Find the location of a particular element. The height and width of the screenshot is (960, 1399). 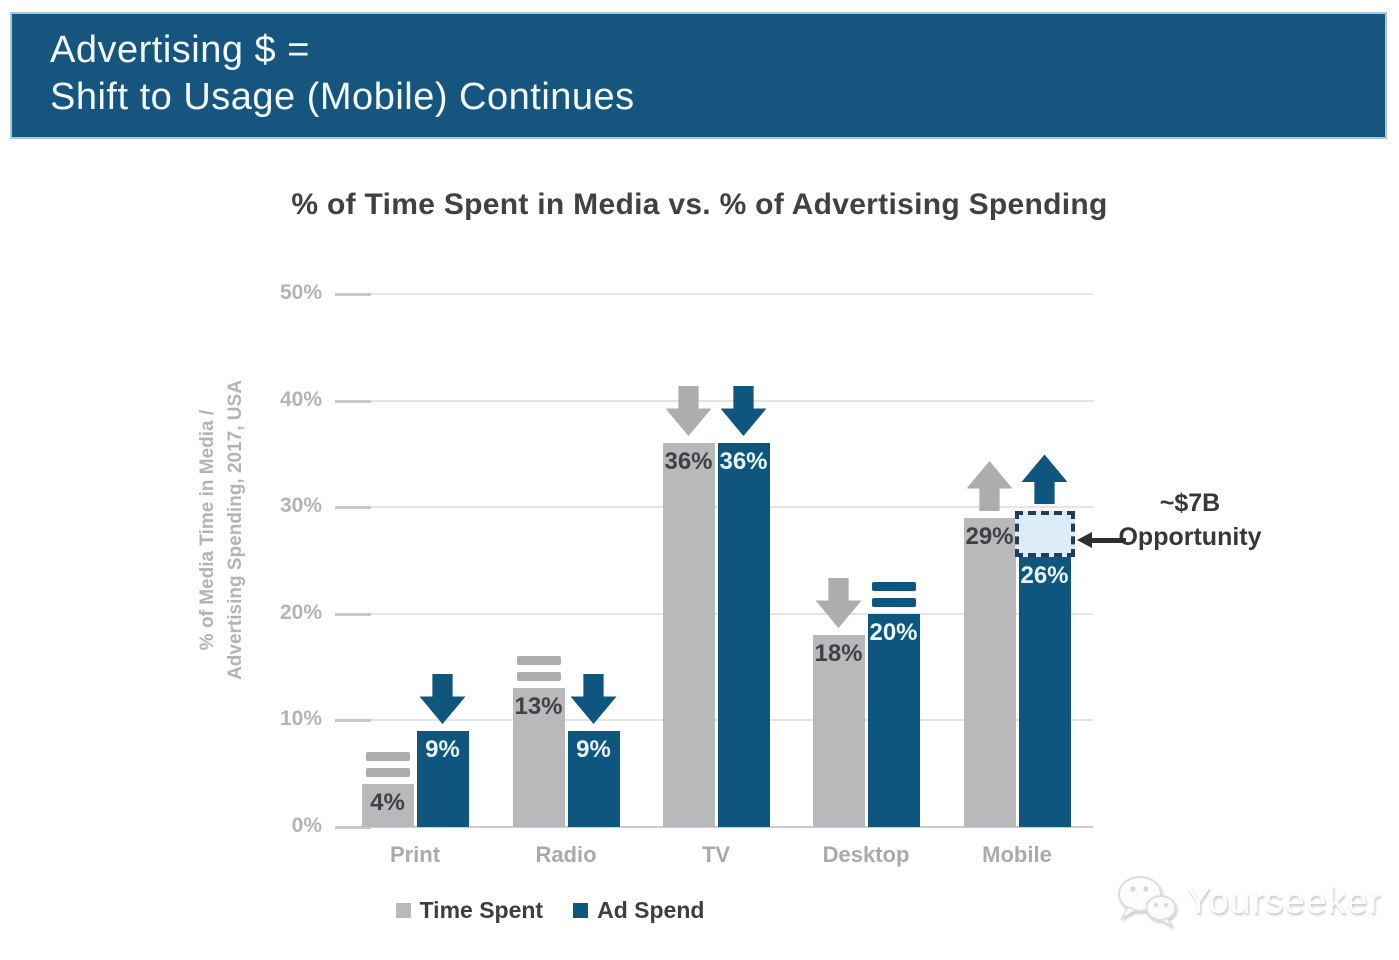

equal-sign-icon-desktop is located at coordinates (893, 594).